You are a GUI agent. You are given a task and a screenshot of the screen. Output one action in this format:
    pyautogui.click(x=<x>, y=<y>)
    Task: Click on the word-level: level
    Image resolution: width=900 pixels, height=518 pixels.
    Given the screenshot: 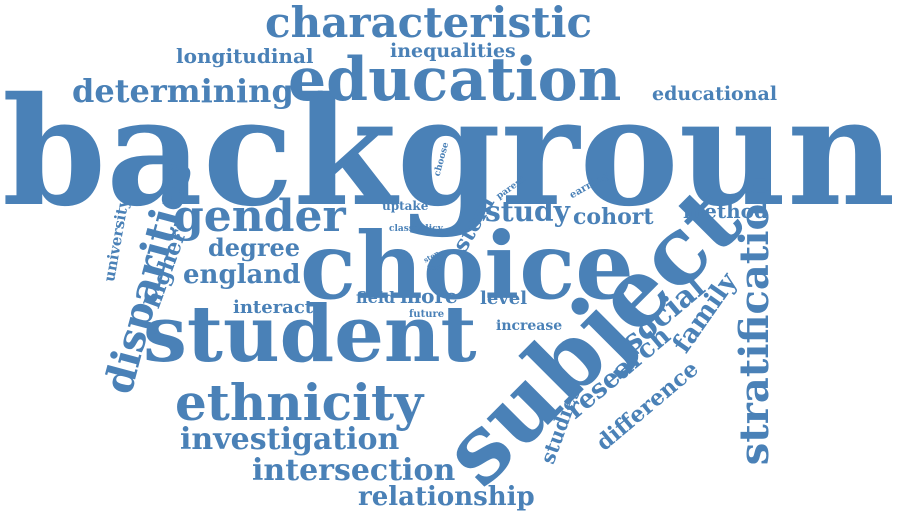 What is the action you would take?
    pyautogui.click(x=504, y=298)
    